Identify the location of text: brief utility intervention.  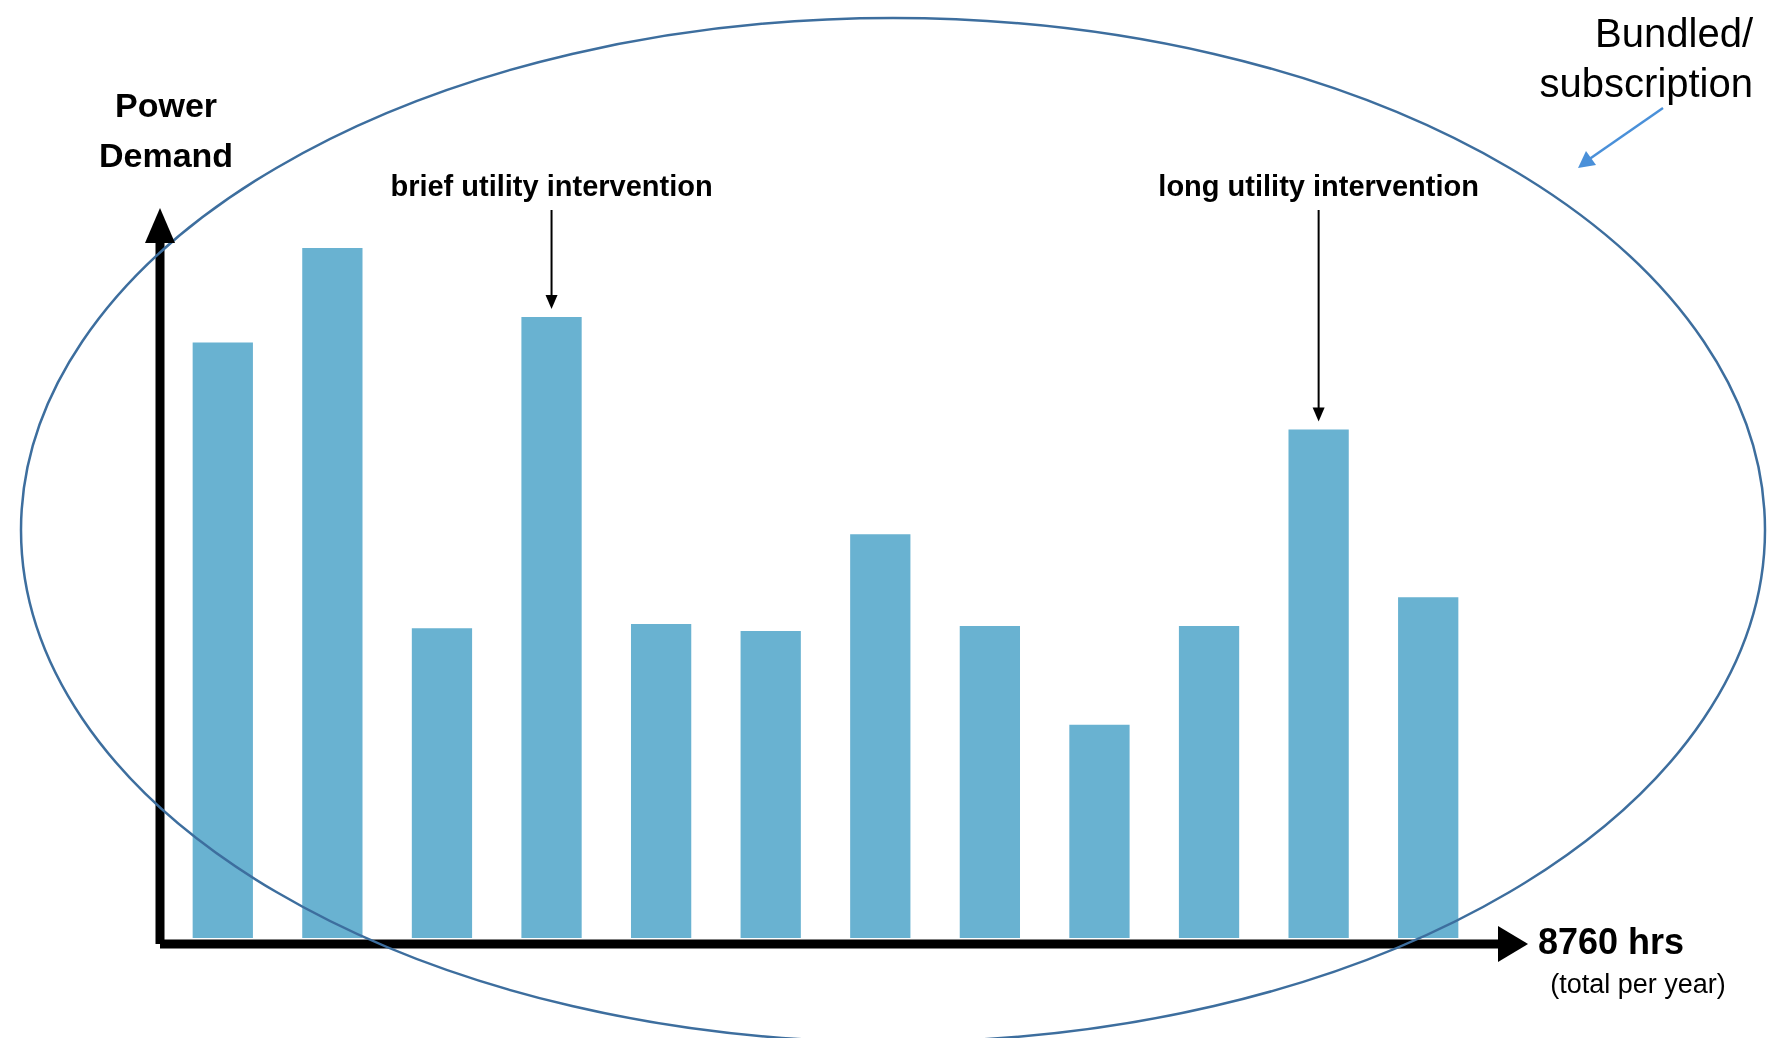
(551, 186).